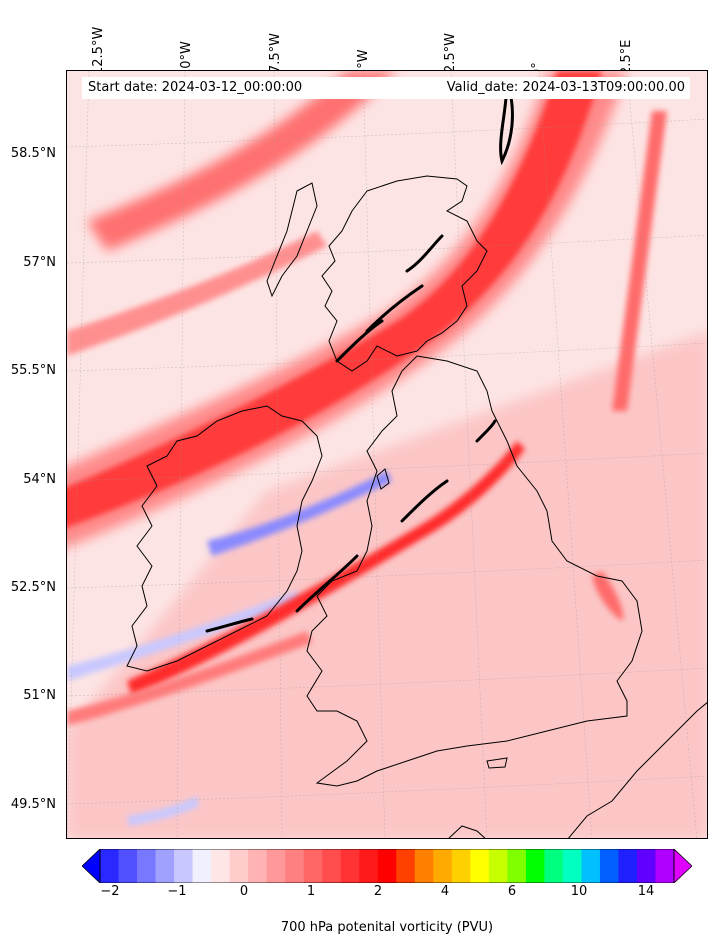 The image size is (716, 949). What do you see at coordinates (579, 891) in the screenshot?
I see `colorbar-tick: 10` at bounding box center [579, 891].